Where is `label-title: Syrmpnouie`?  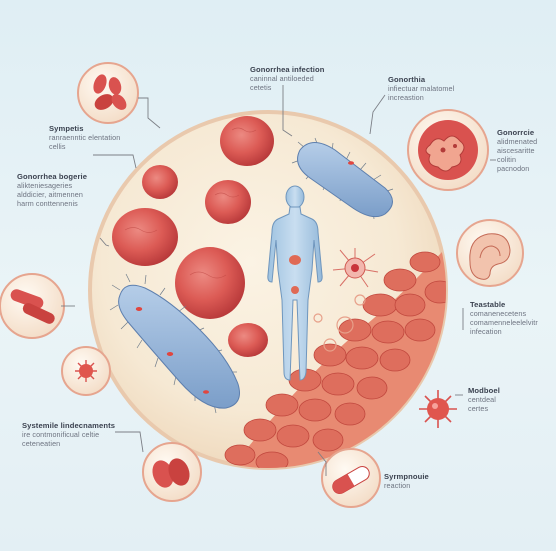
label-title: Syrmpnouie is located at coordinates (406, 476).